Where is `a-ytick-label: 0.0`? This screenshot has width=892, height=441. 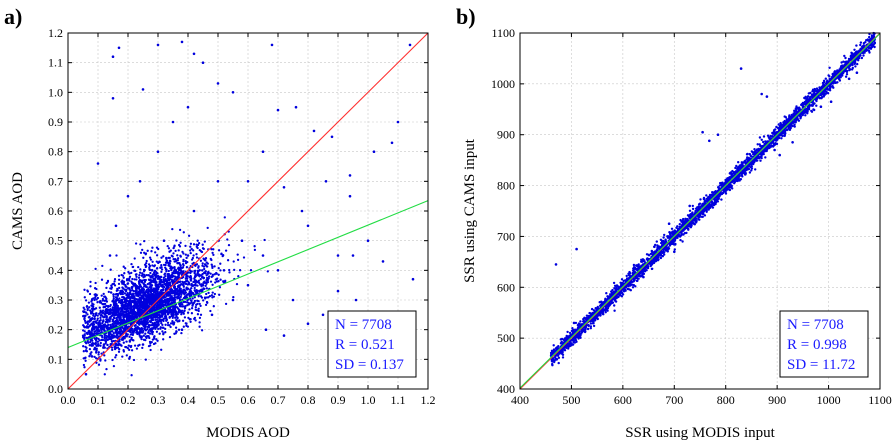
a-ytick-label: 0.0 is located at coordinates (55, 389).